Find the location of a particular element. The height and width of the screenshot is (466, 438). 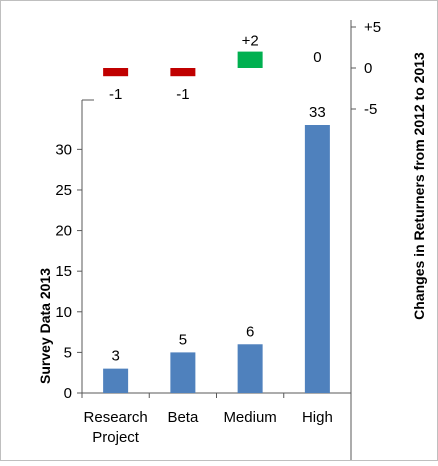

changes-y-tick-label: 0 is located at coordinates (368, 68).